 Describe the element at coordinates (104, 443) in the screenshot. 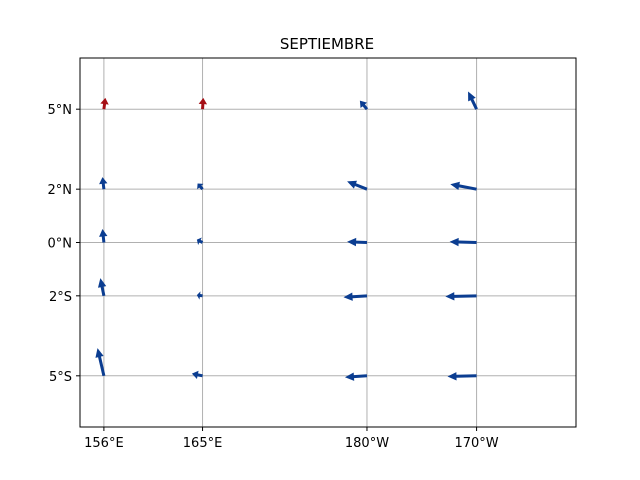

I see `x-tick-label: 156°E` at that location.